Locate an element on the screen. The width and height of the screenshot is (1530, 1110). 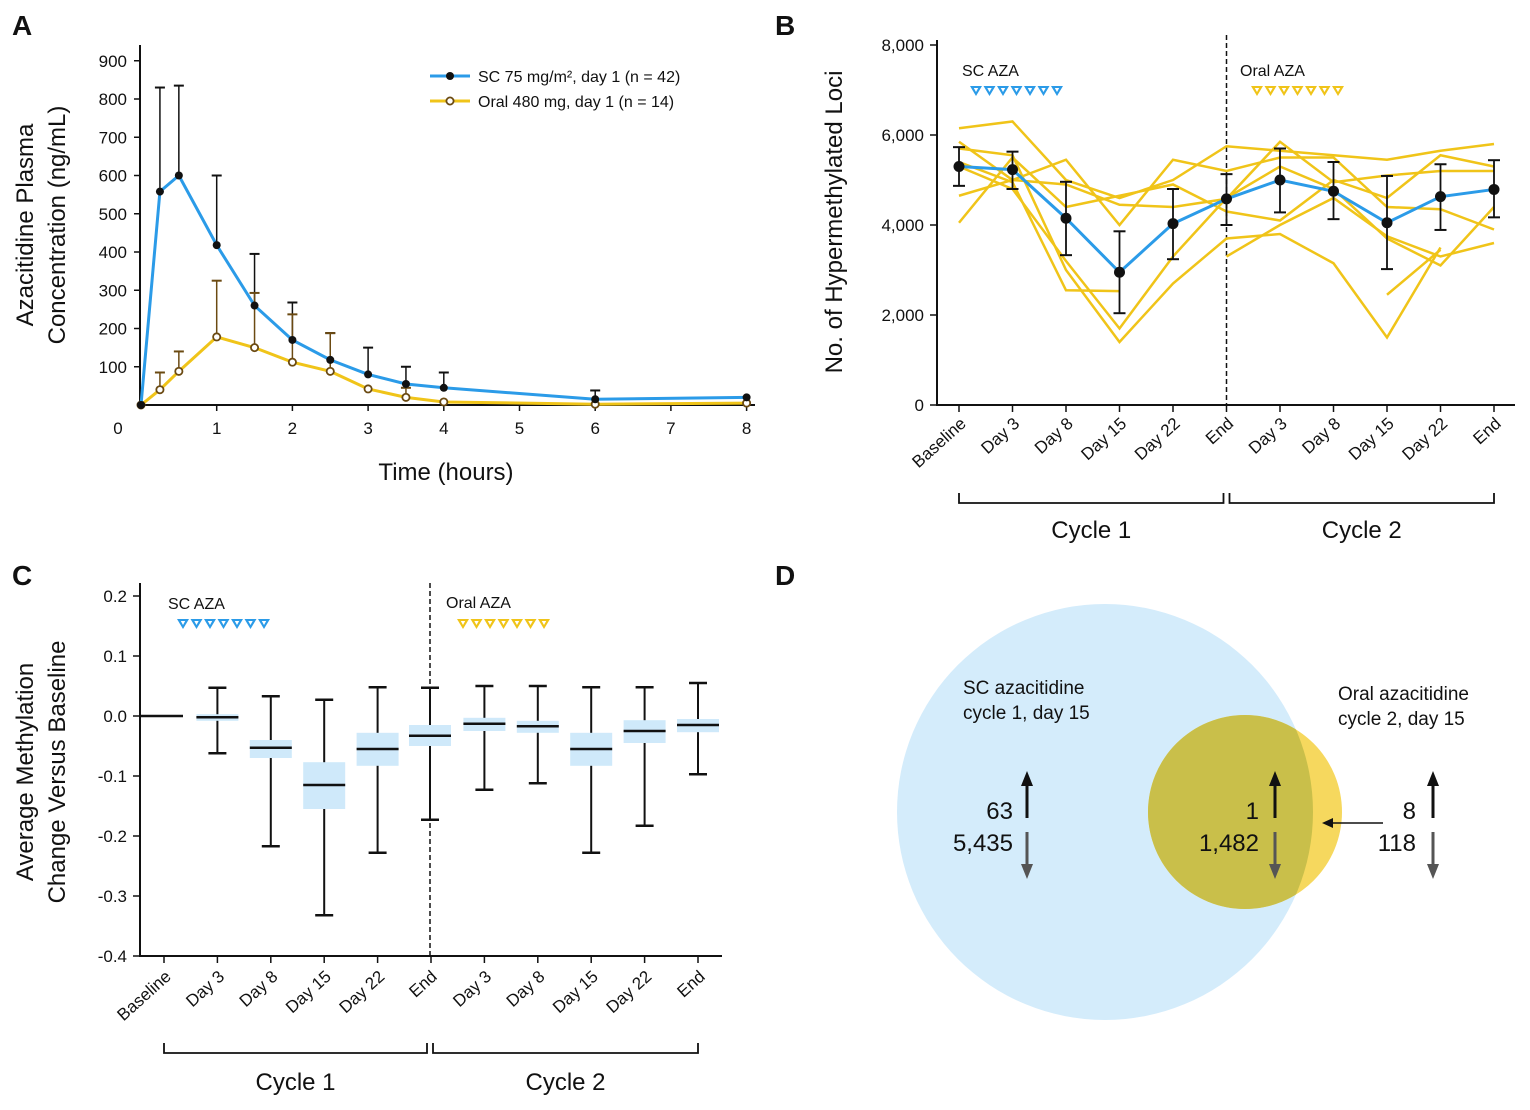
x-axis-title: Time (hours) is located at coordinates (445, 472).